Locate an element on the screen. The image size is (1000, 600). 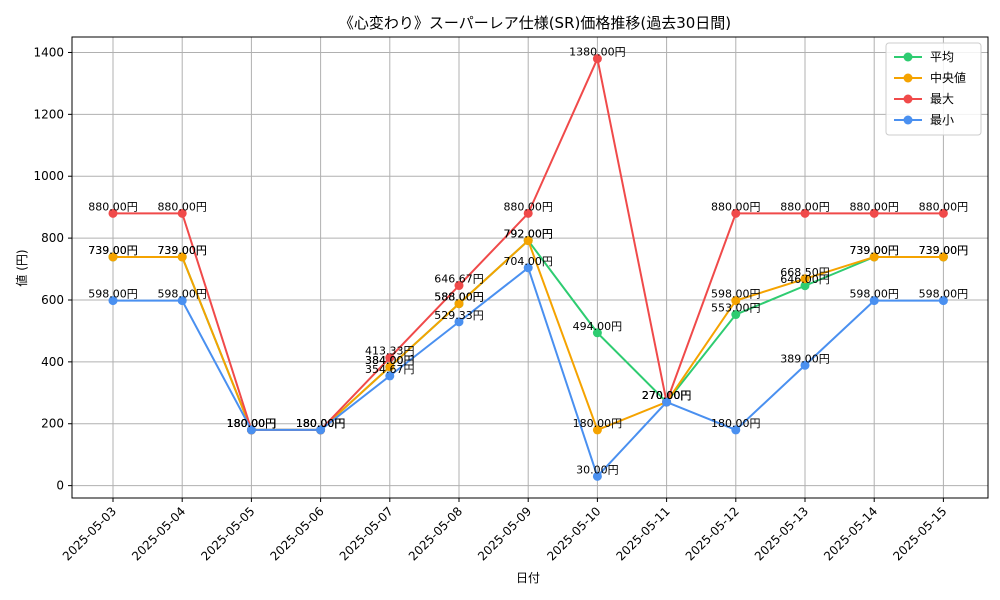
y-tick-label: 1400 is located at coordinates (48, 52).